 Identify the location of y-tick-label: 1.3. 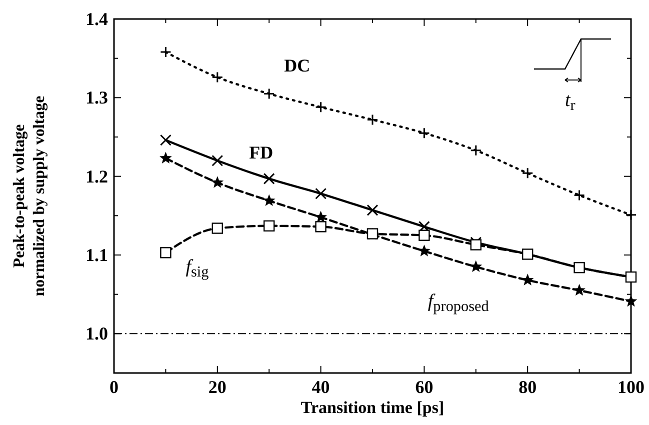
(97, 98).